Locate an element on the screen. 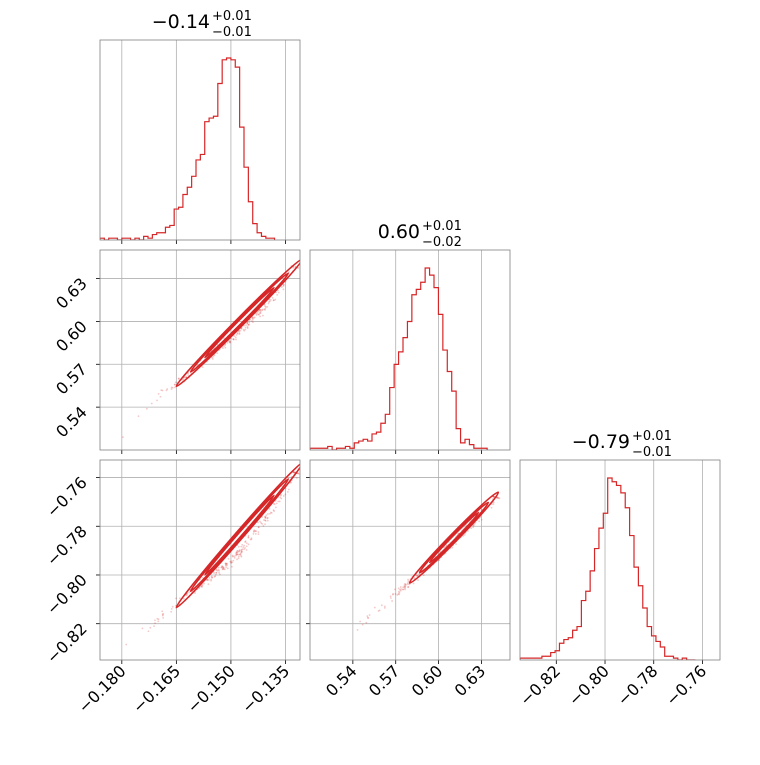 The width and height of the screenshot is (760, 765). panel-title-value: −0.14 is located at coordinates (181, 22).